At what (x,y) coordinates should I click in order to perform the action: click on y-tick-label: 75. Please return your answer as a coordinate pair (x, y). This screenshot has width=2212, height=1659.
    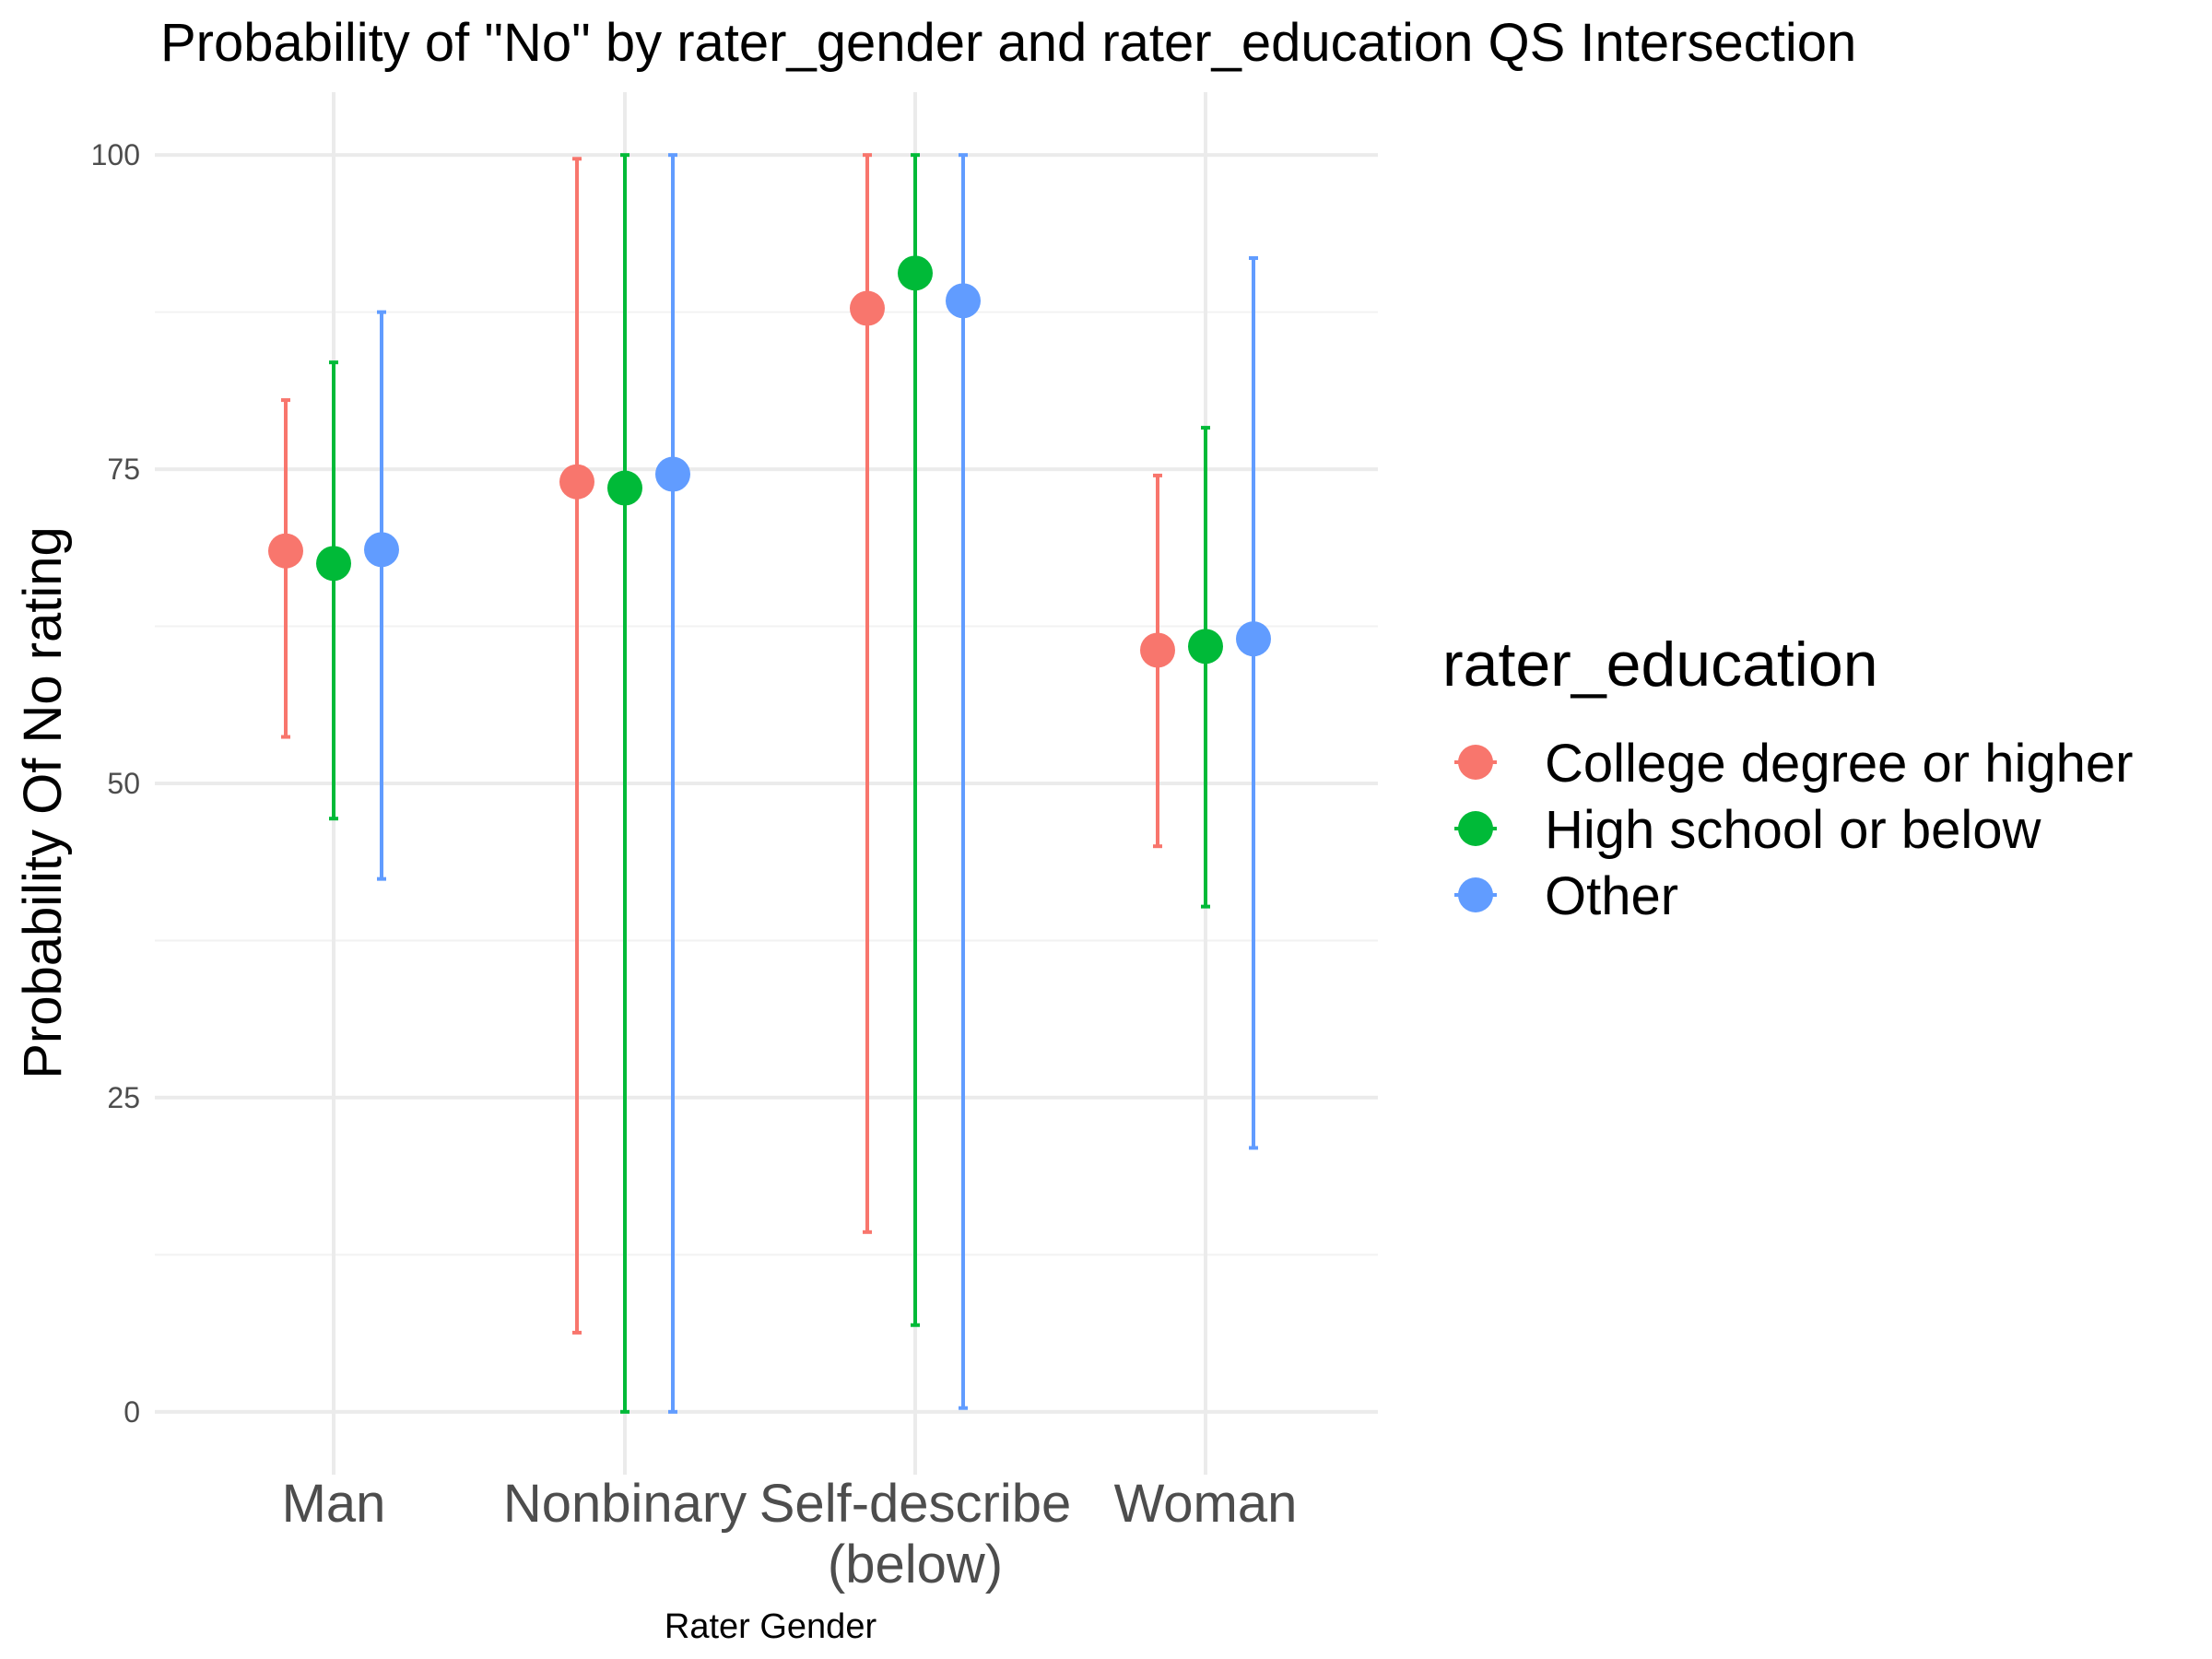
    Looking at the image, I should click on (123, 469).